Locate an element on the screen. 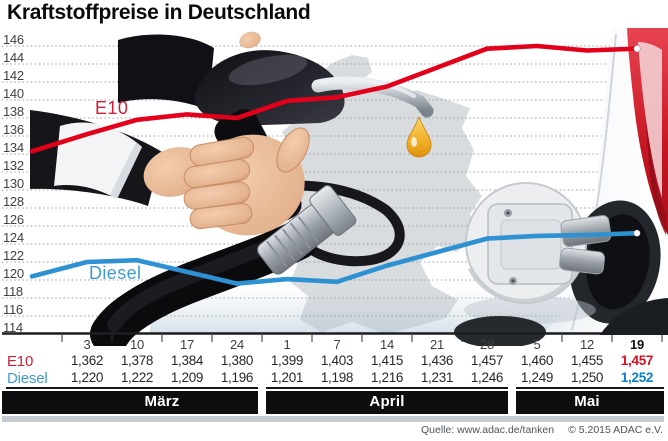 This screenshot has width=668, height=441. date-header-cell: 12 is located at coordinates (587, 344).